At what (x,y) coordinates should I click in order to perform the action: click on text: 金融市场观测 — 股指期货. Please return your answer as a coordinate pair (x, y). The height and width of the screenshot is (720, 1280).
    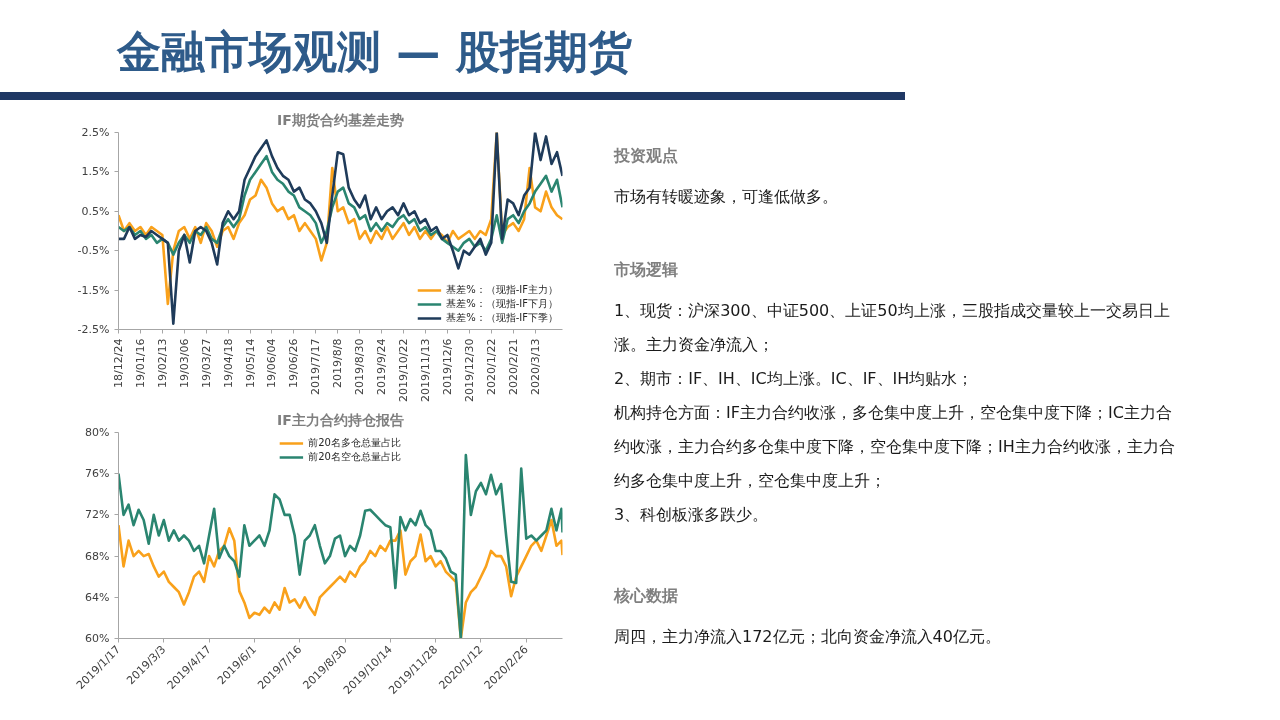
    Looking at the image, I should click on (452, 50).